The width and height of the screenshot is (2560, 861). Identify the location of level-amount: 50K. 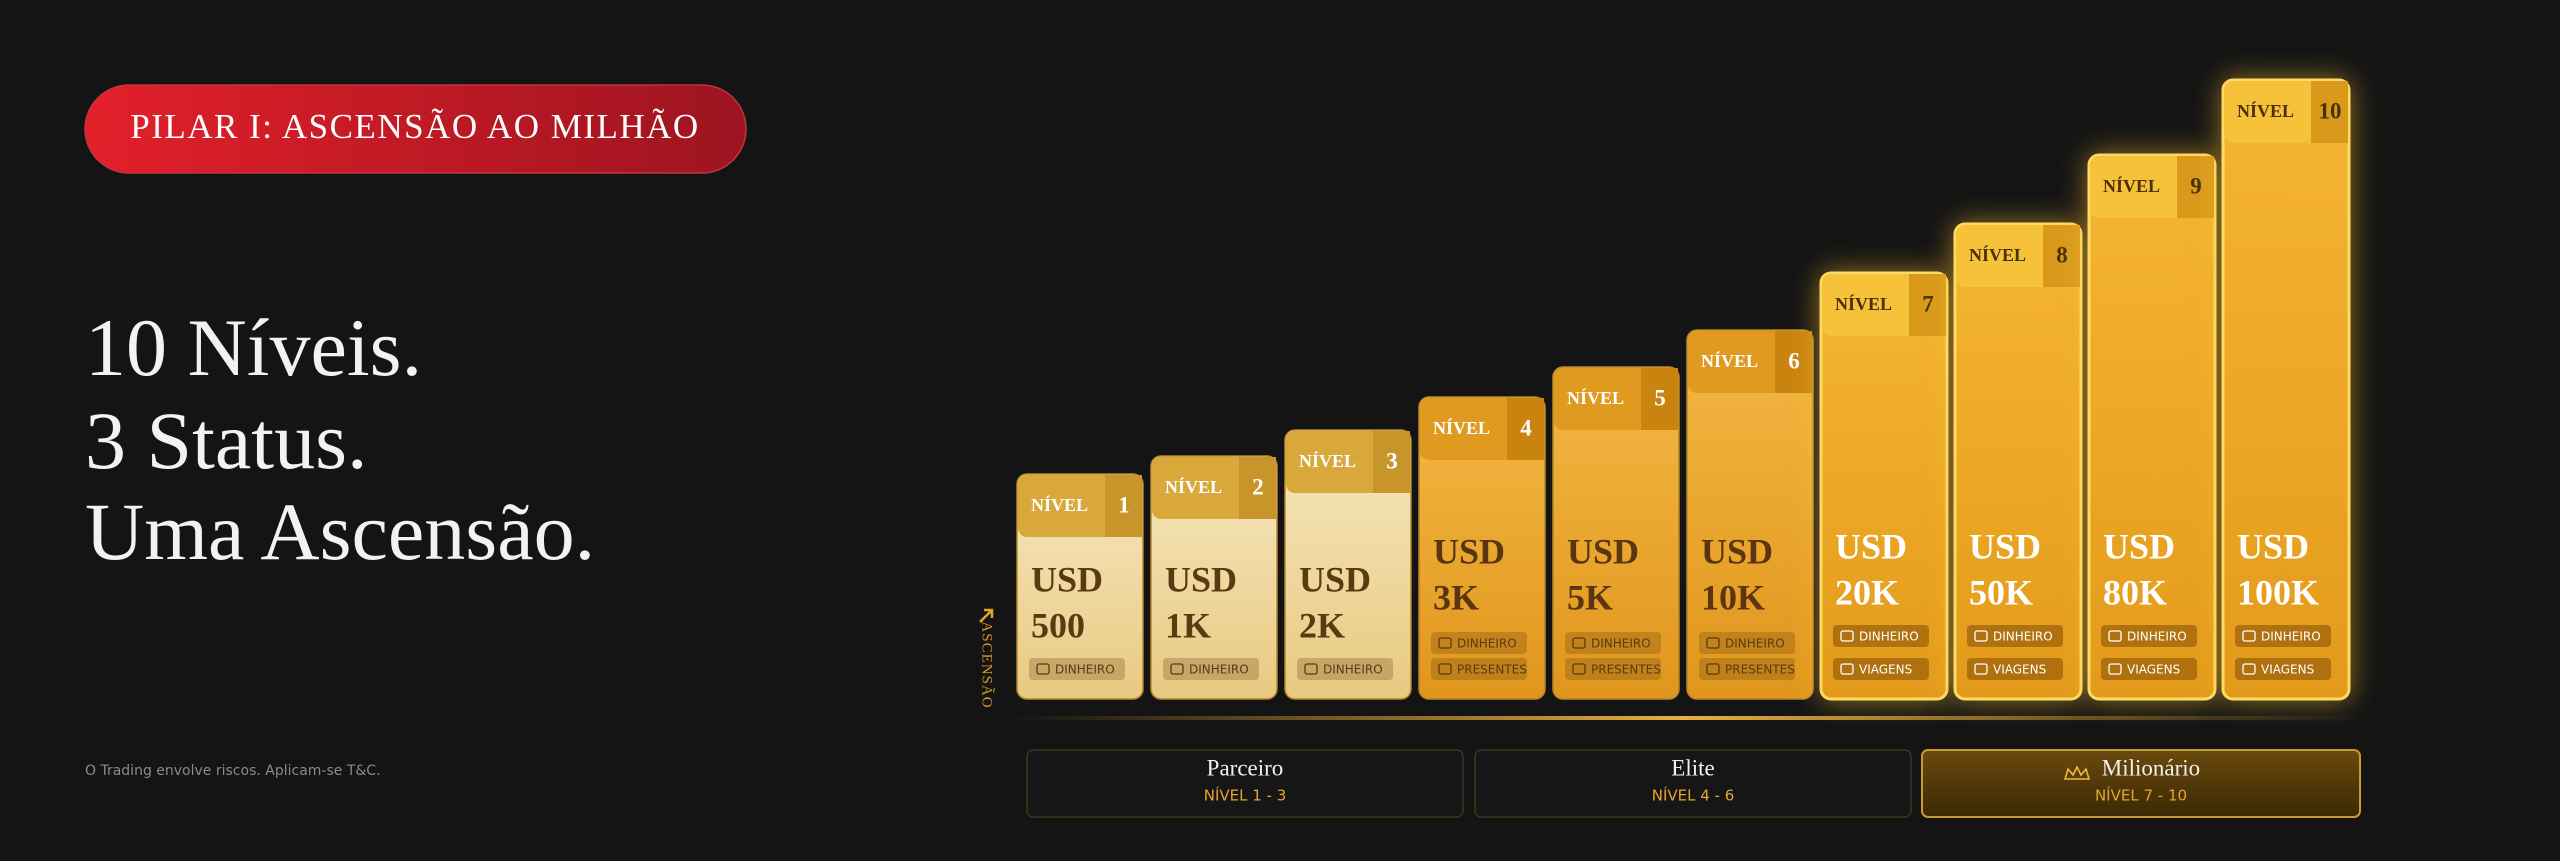
(2001, 592).